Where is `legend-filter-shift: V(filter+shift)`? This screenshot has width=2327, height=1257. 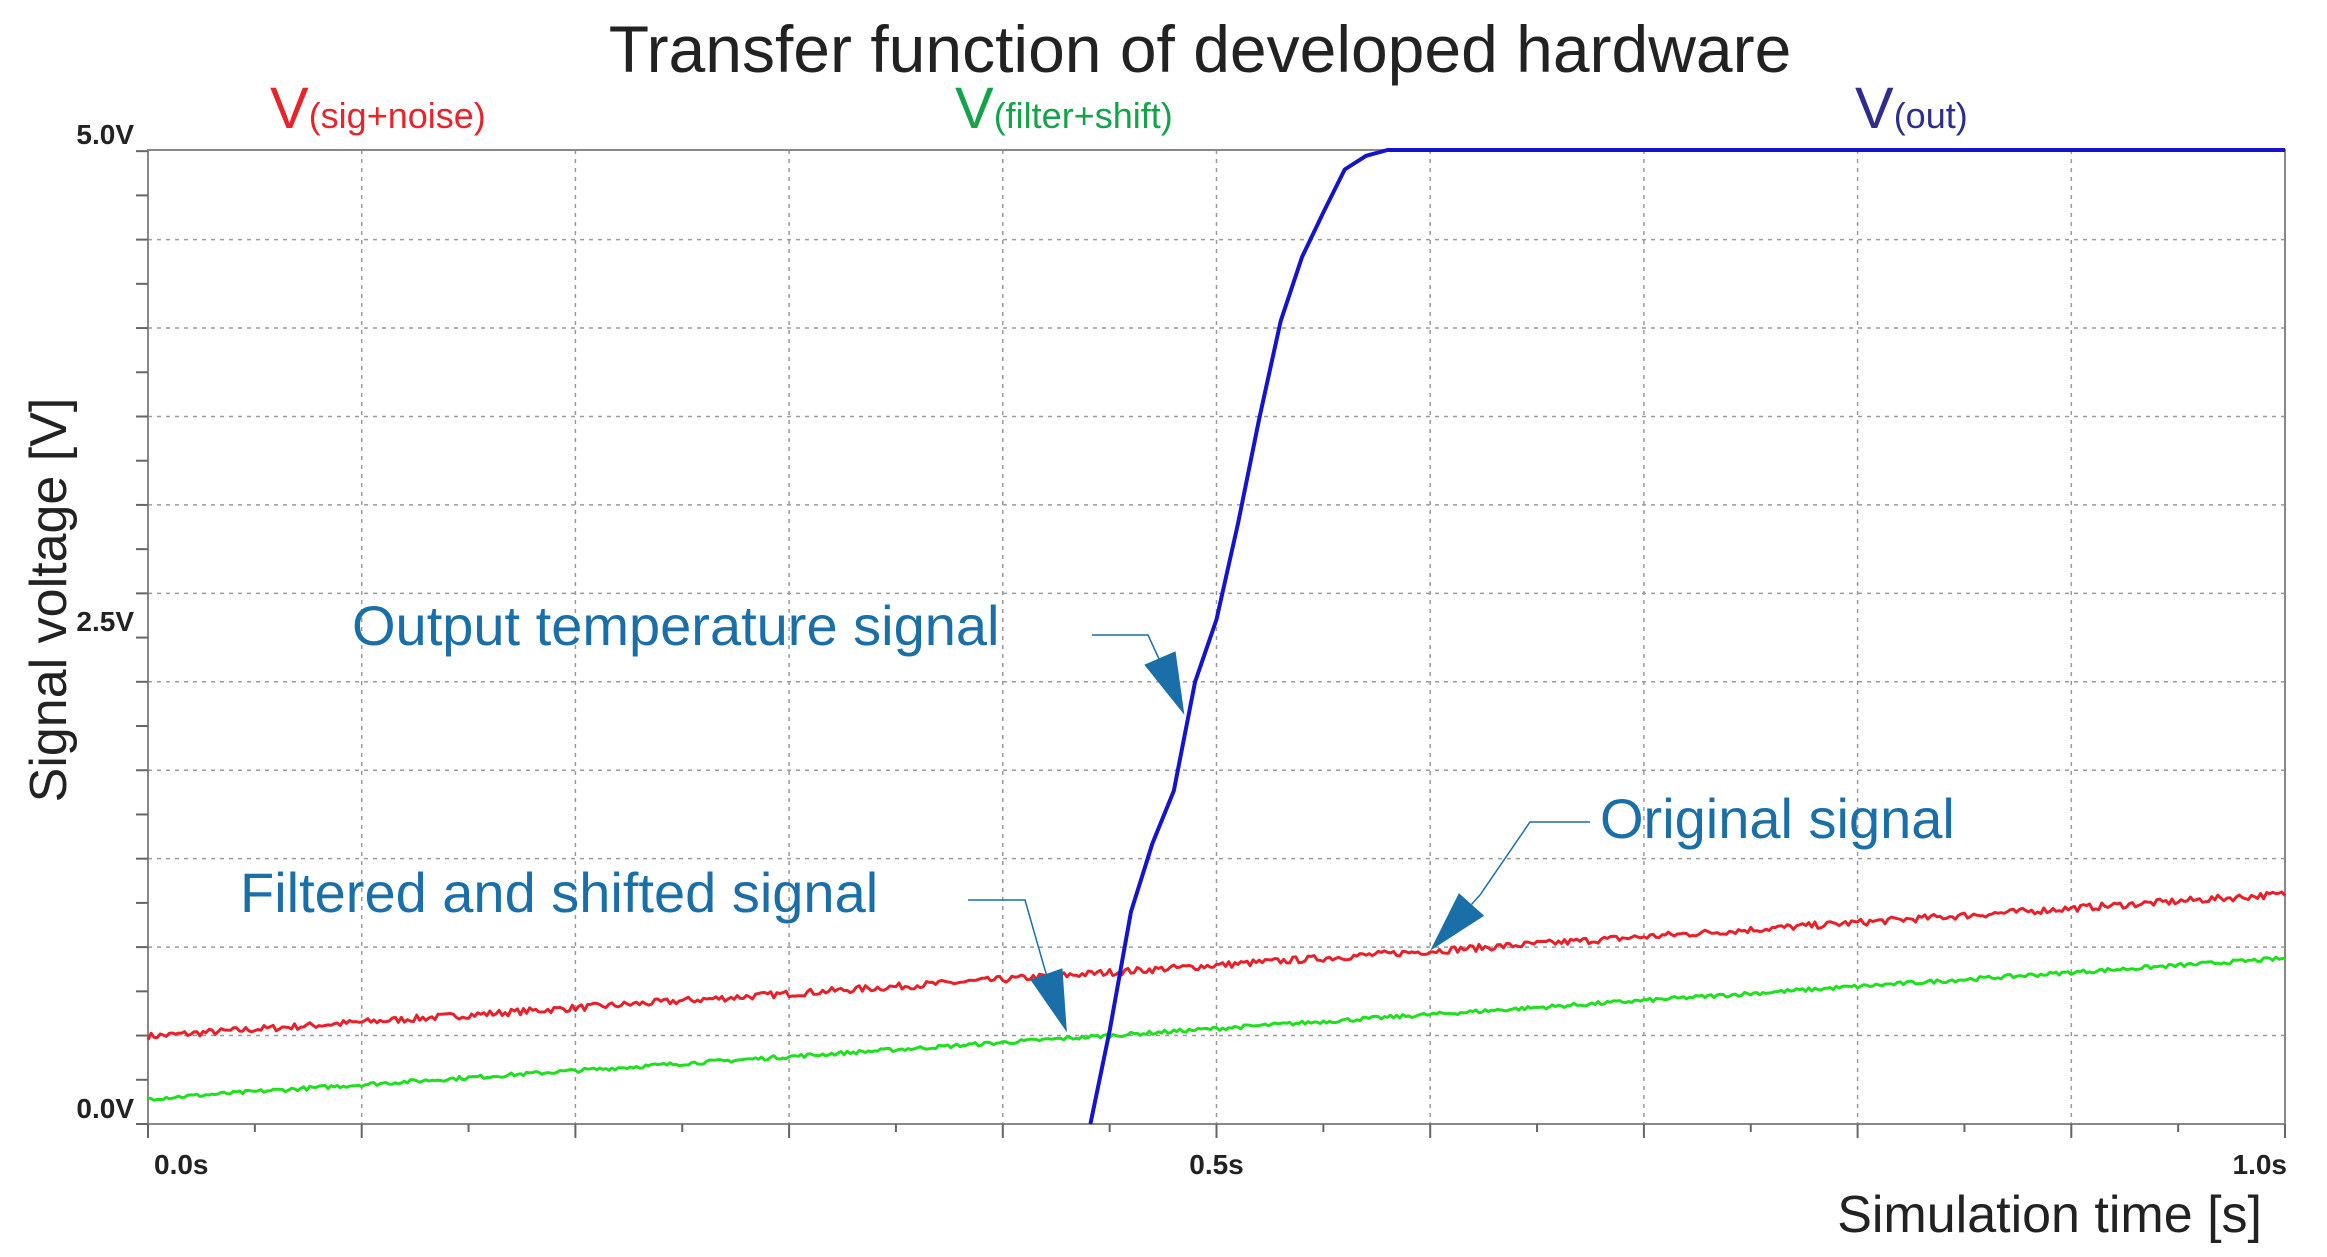 legend-filter-shift: V(filter+shift) is located at coordinates (1064, 108).